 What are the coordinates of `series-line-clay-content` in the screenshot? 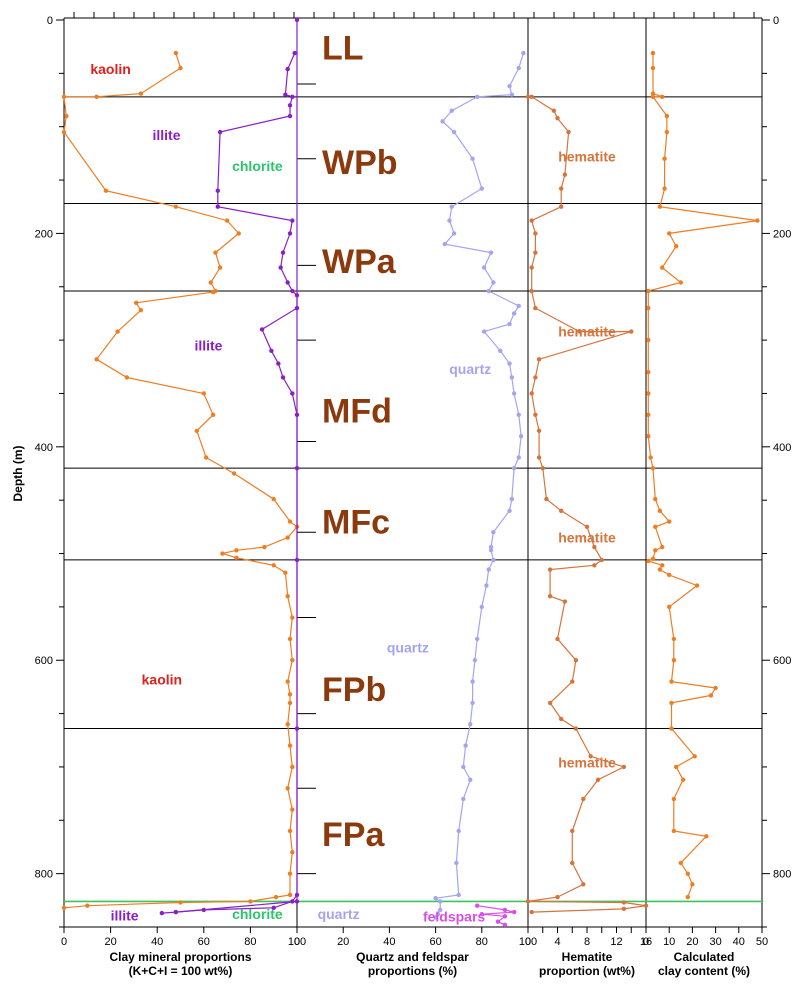 It's located at (702, 475).